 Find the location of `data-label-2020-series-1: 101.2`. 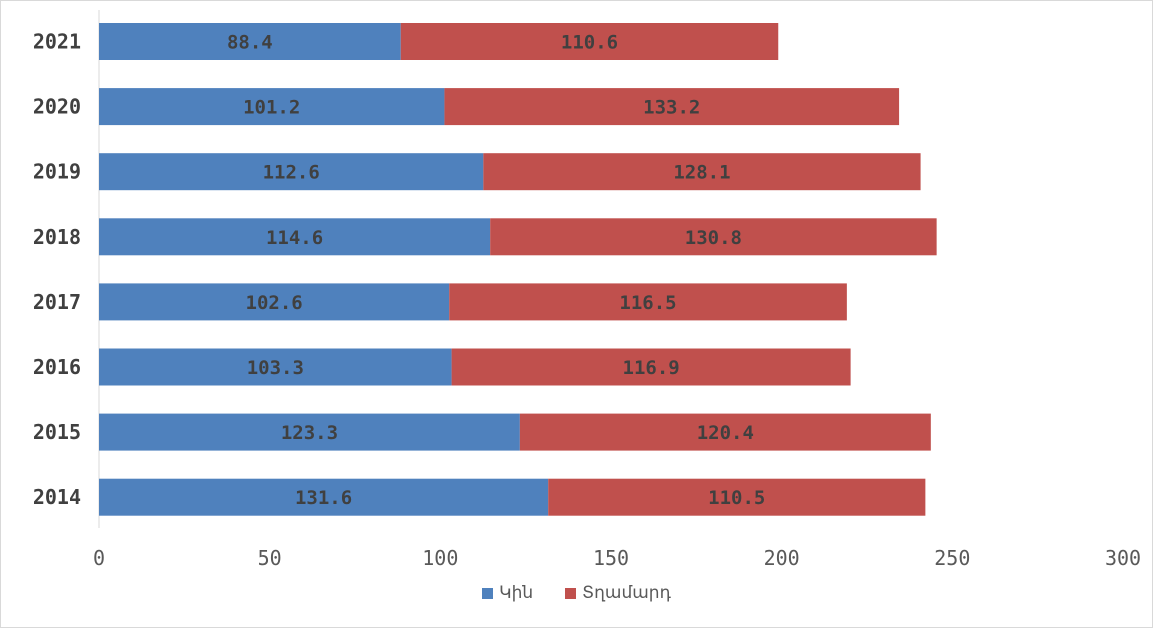

data-label-2020-series-1: 101.2 is located at coordinates (271, 108).